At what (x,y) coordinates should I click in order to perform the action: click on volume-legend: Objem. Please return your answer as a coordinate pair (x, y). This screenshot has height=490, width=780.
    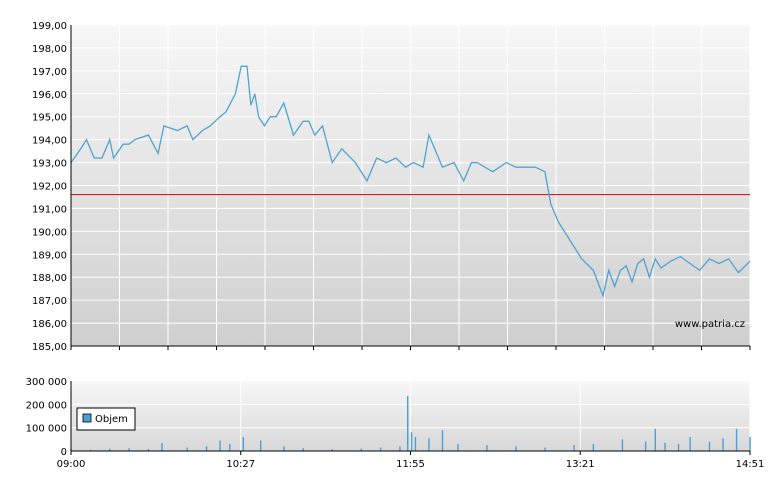
    Looking at the image, I should click on (106, 419).